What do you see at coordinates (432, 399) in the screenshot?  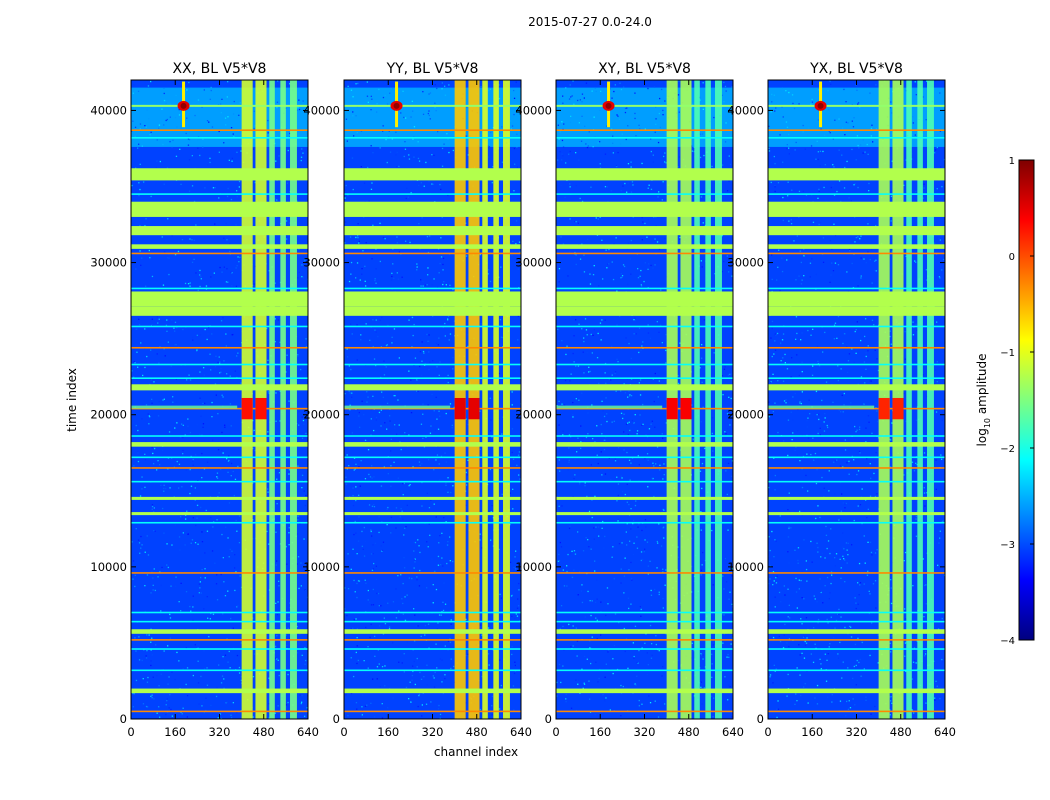 I see `heatmap-image` at bounding box center [432, 399].